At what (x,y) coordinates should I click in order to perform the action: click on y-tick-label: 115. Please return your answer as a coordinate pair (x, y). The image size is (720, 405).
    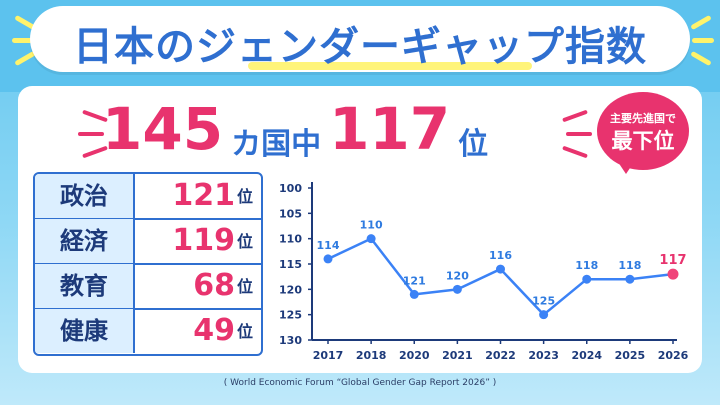
    Looking at the image, I should click on (290, 264).